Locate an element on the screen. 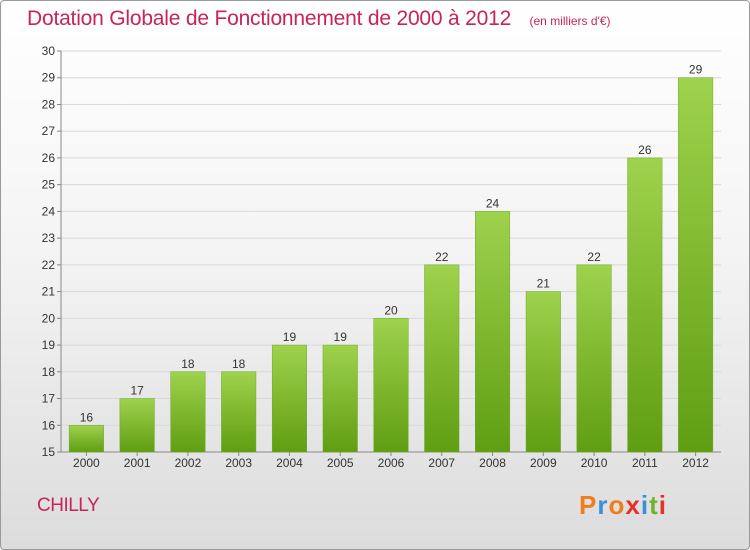 This screenshot has width=750, height=550. y-tick-label-19: 19 is located at coordinates (49, 345).